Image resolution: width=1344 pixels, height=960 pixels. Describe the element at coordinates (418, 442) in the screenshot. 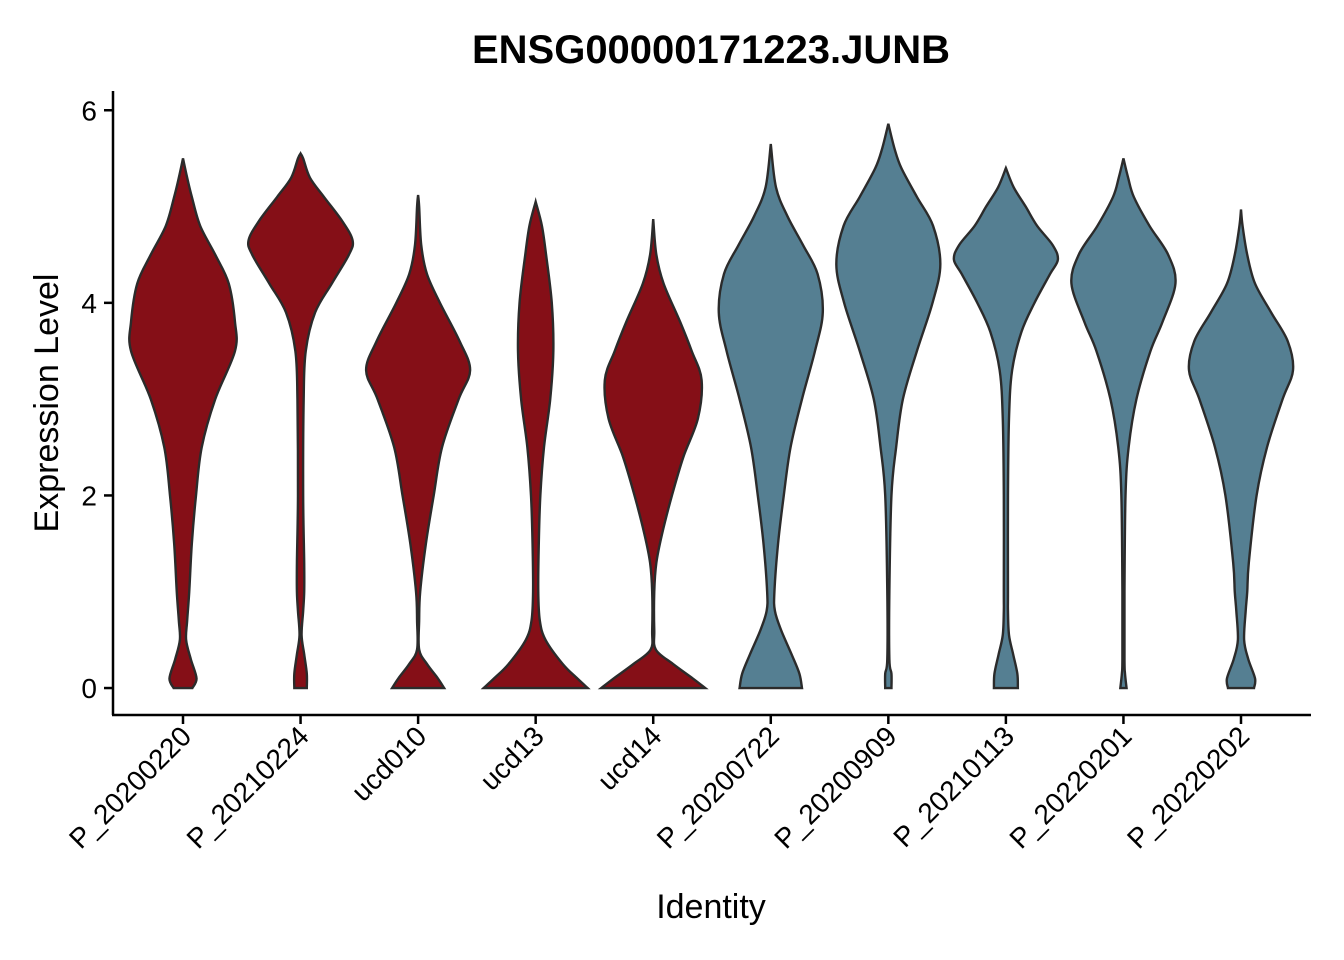

I see `violin-ucd010` at that location.